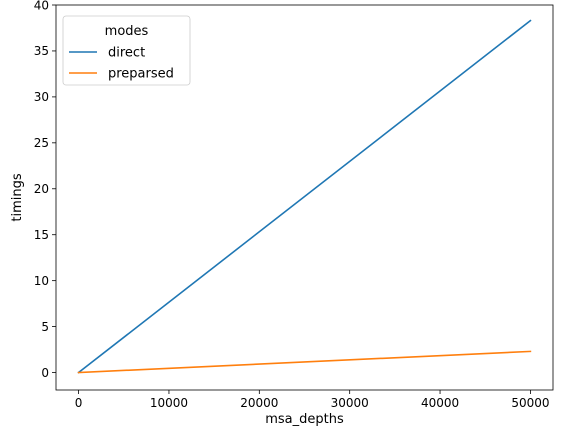 This screenshot has height=436, width=563. I want to click on legend-entries: direct preparsed, so click(121, 64).